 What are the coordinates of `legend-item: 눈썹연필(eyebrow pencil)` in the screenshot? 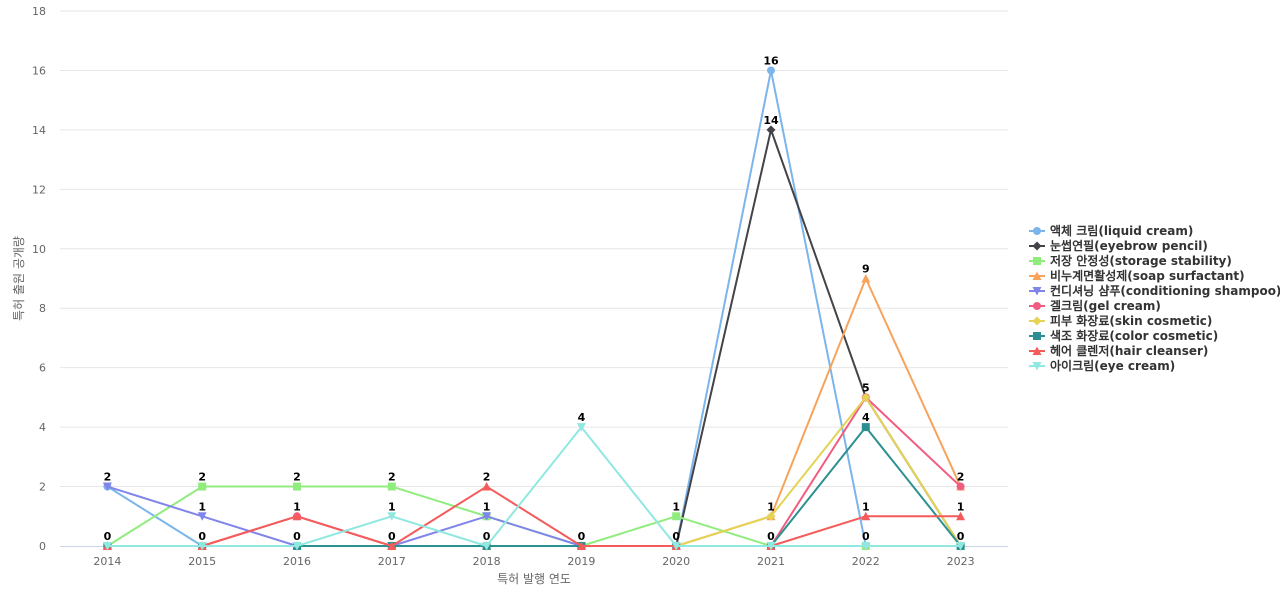 It's located at (1154, 245).